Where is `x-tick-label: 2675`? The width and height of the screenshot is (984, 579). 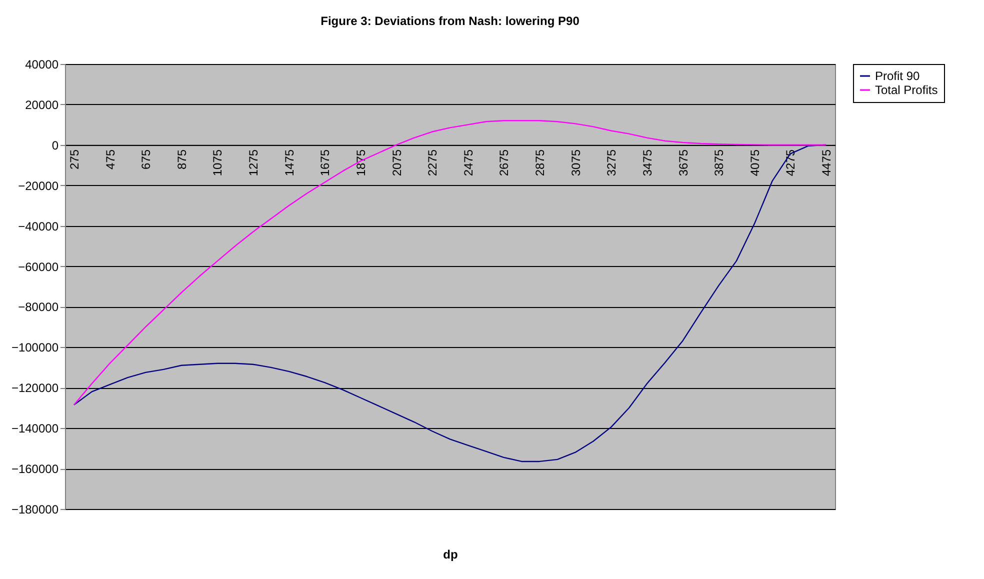 x-tick-label: 2675 is located at coordinates (504, 162).